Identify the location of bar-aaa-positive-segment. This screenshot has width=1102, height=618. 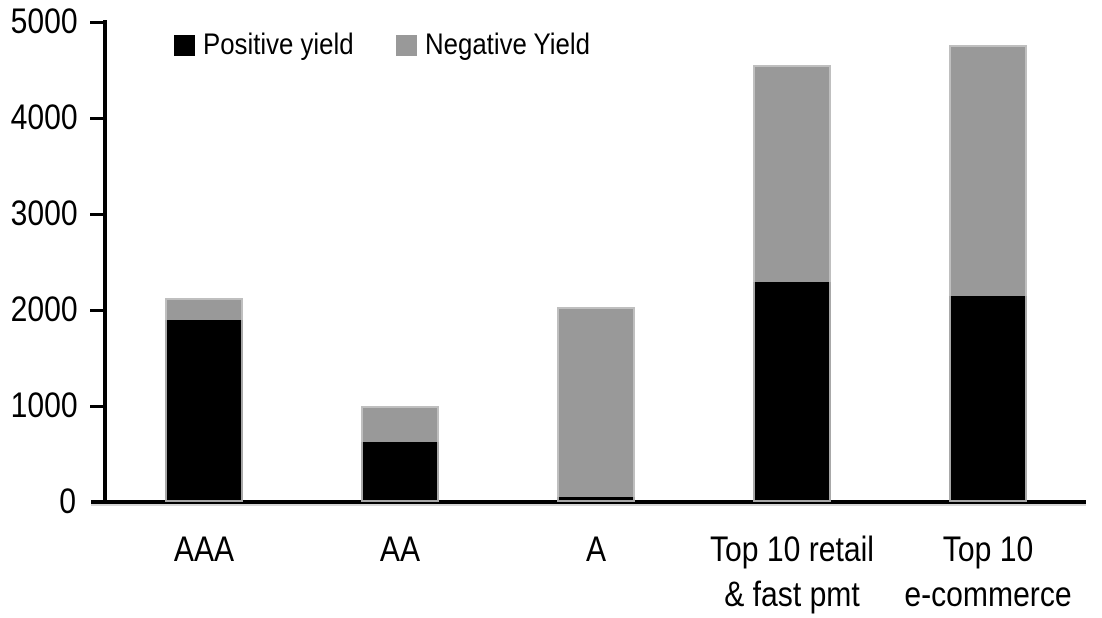
(204, 410).